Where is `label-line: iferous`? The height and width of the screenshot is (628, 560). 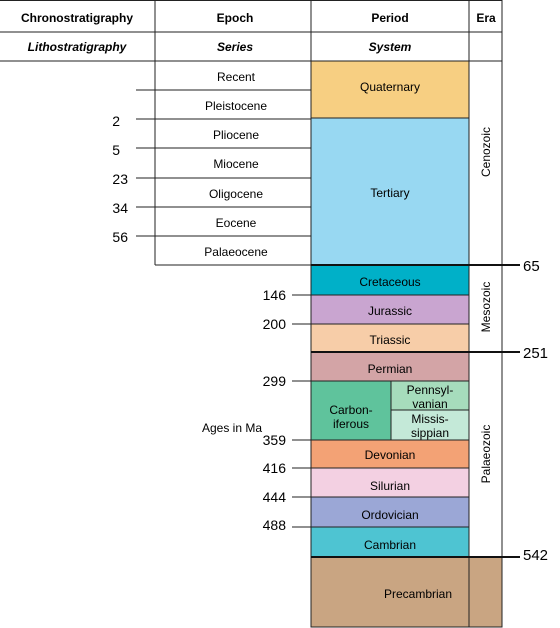
label-line: iferous is located at coordinates (351, 424).